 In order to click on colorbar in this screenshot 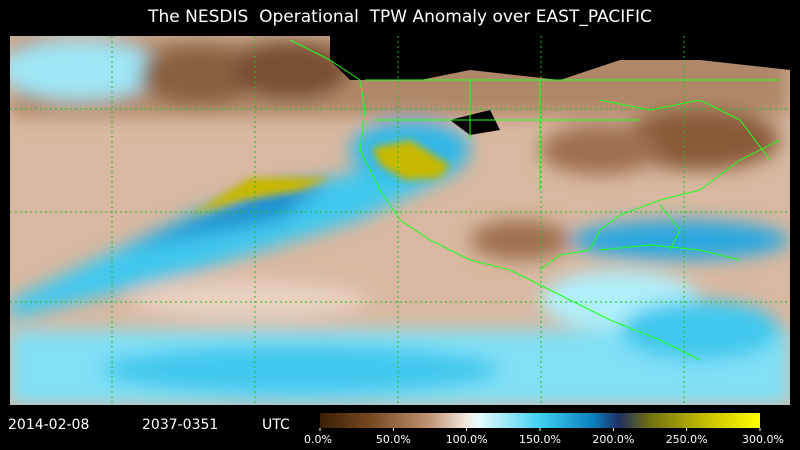, I will do `click(540, 420)`.